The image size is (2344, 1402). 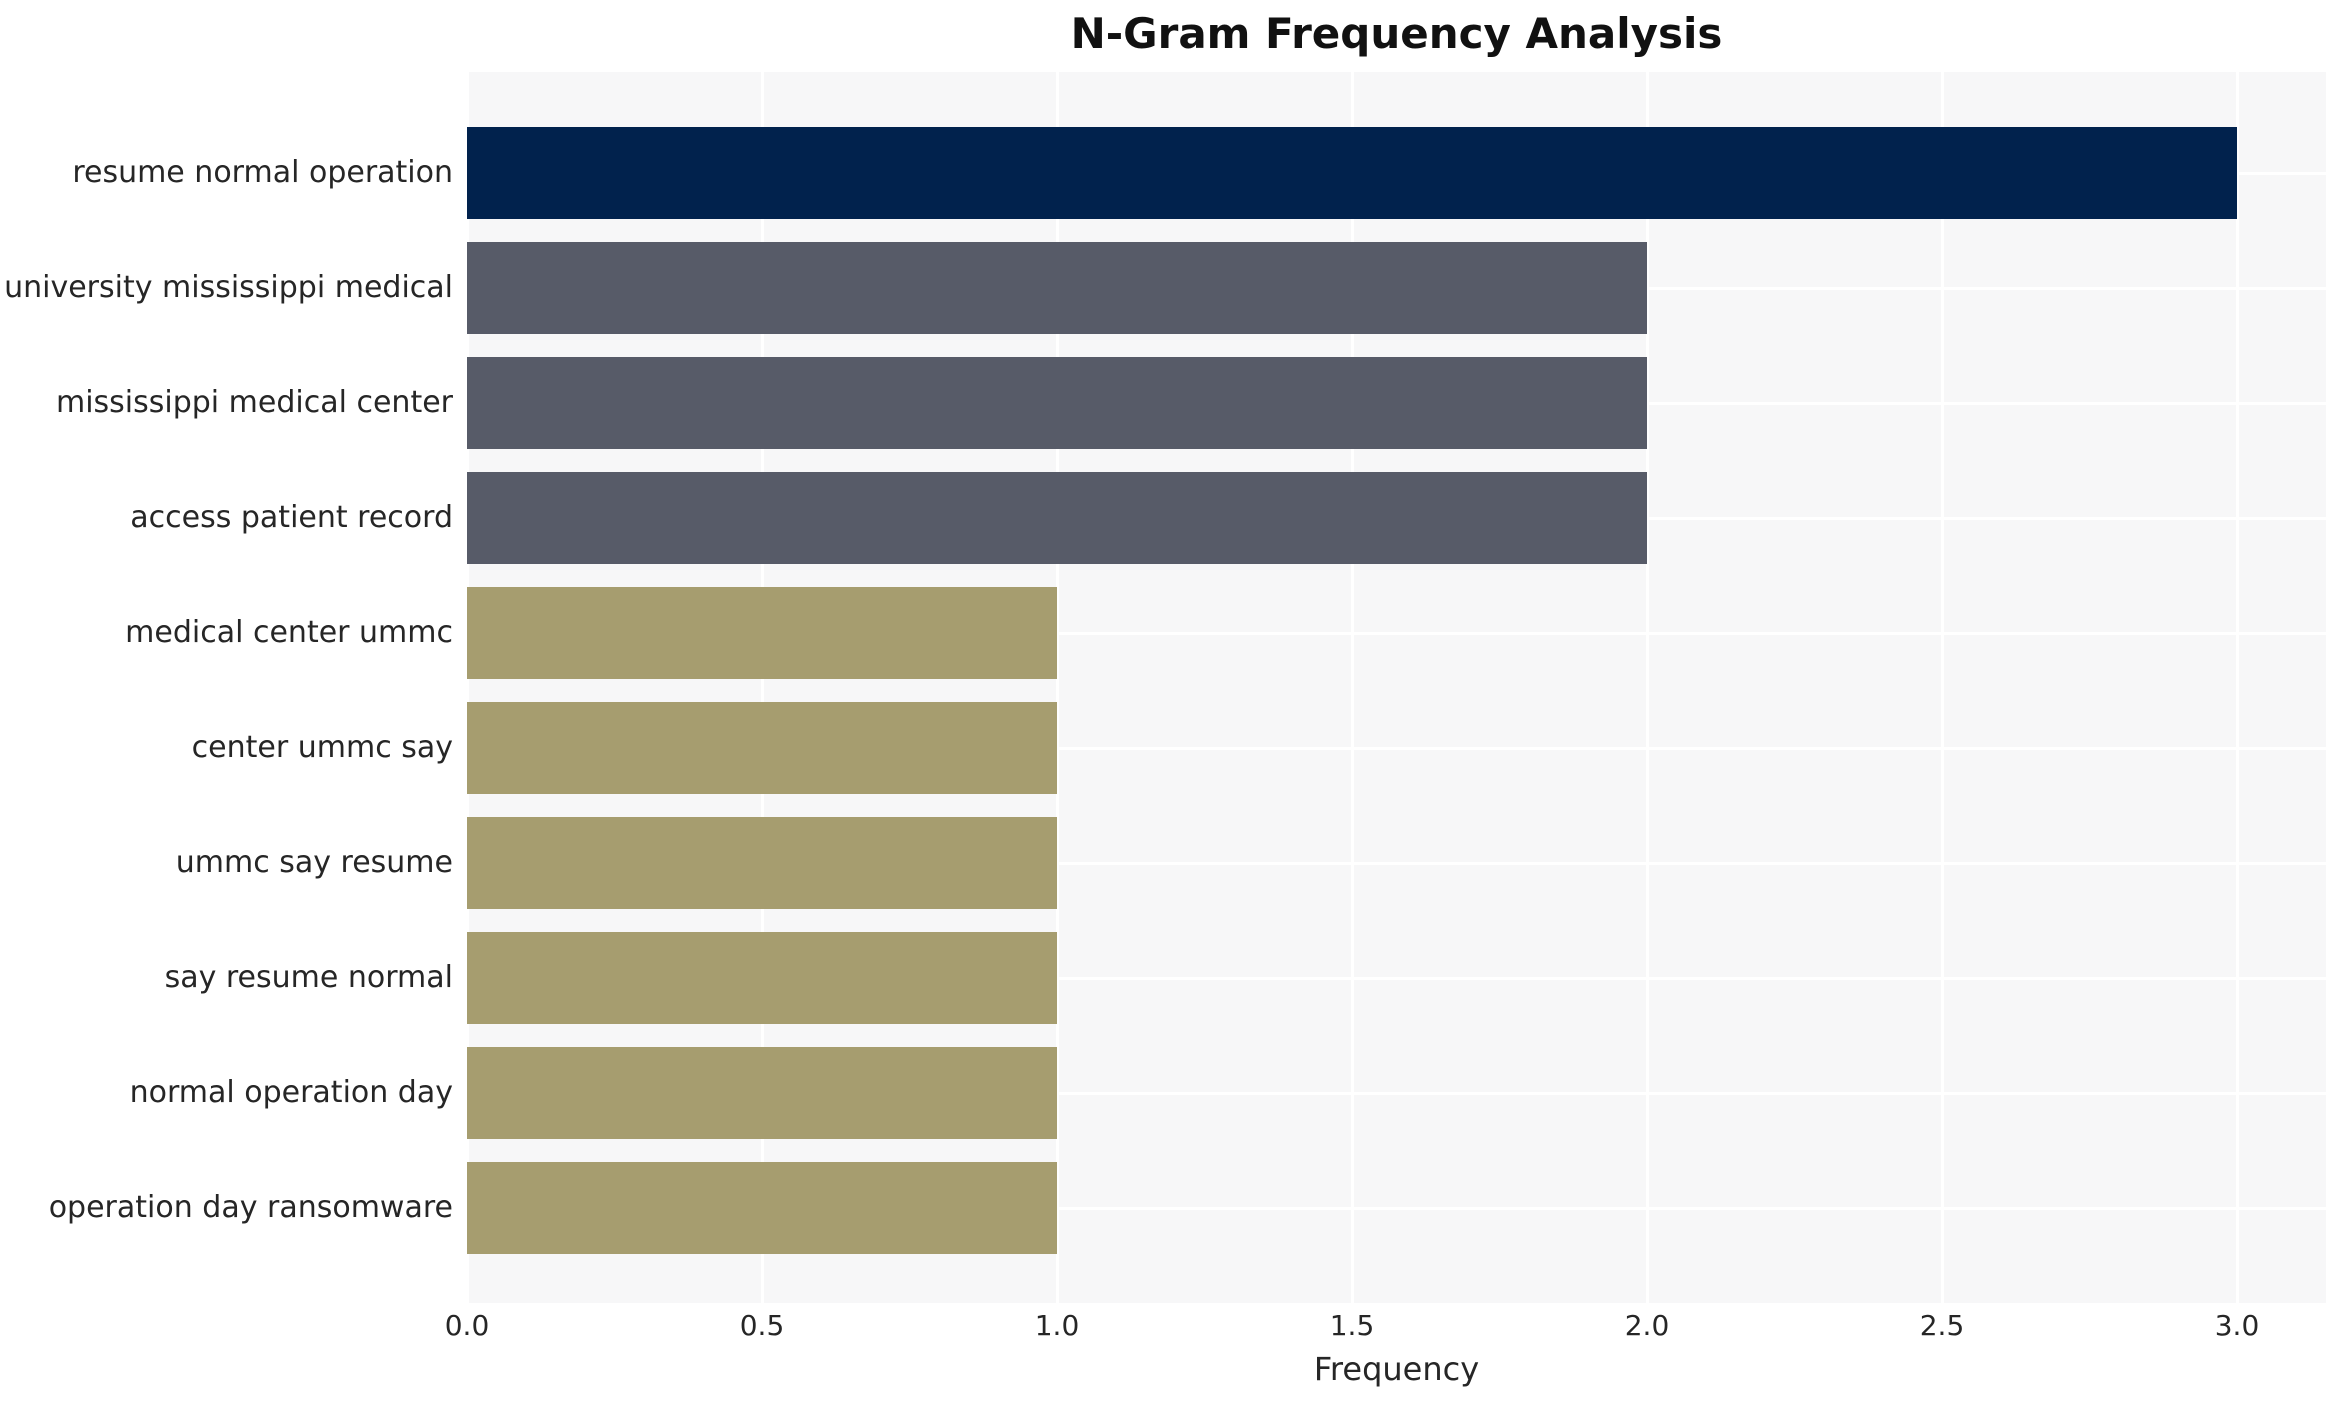 I want to click on bar-operation-day-ransomware, so click(x=762, y=1208).